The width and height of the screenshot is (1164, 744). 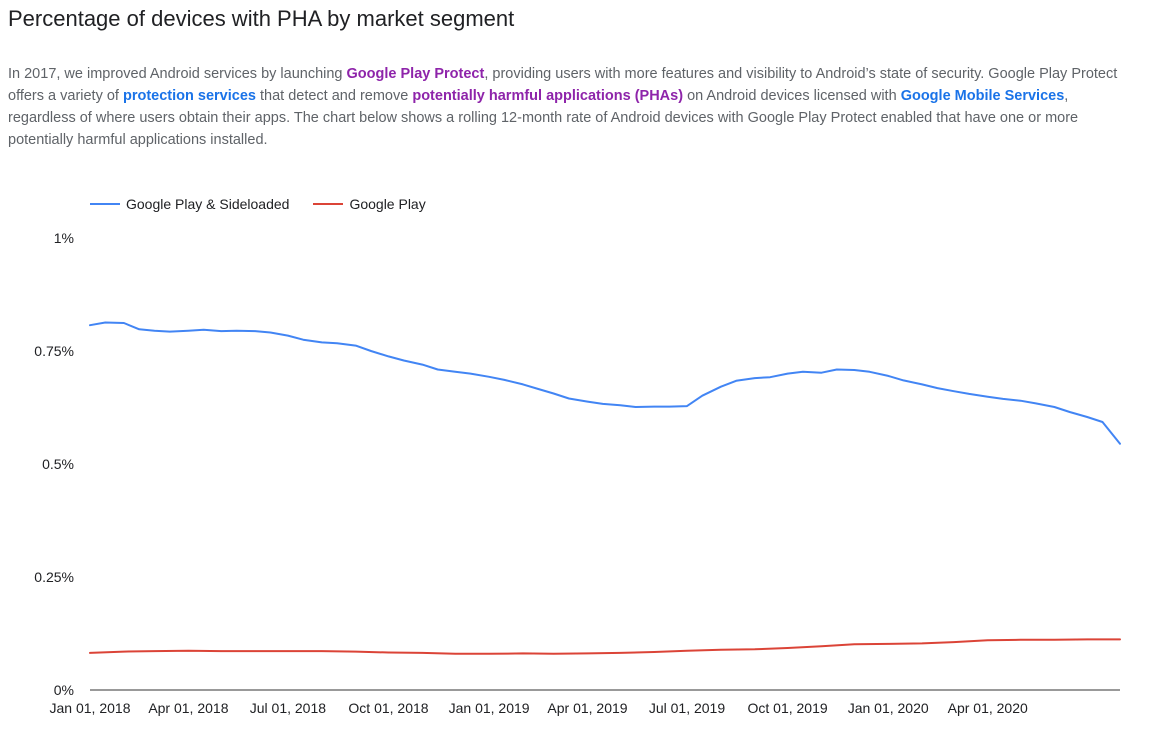 What do you see at coordinates (387, 204) in the screenshot?
I see `legend-label-google-play: Google Play` at bounding box center [387, 204].